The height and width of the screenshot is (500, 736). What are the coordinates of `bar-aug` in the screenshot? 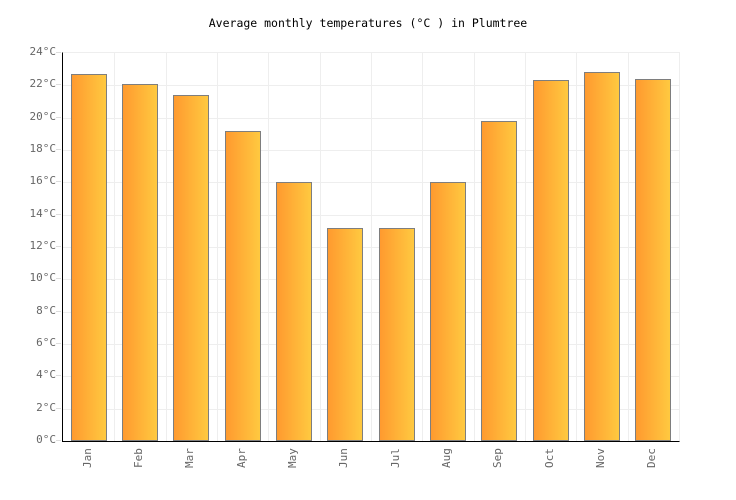 It's located at (448, 311).